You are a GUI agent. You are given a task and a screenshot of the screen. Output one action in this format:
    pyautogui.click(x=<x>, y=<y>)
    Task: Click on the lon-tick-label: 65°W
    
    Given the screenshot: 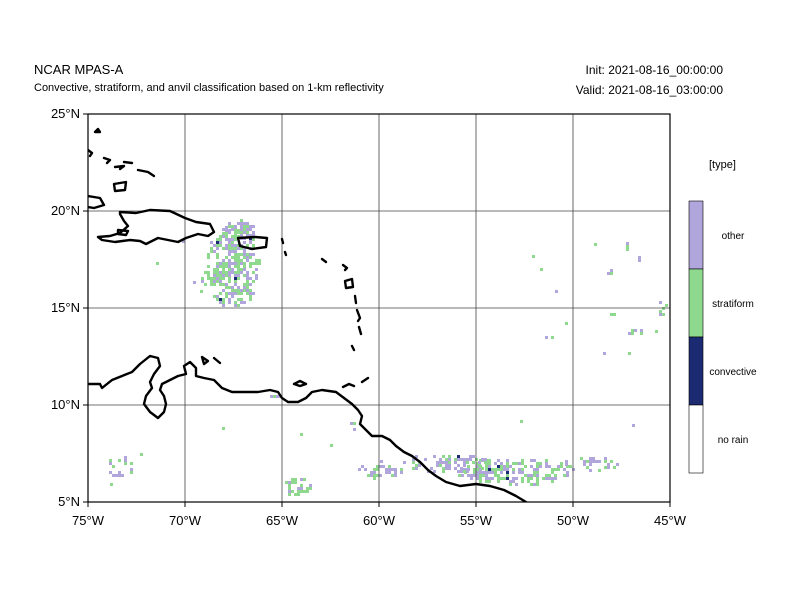 What is the action you would take?
    pyautogui.click(x=282, y=520)
    